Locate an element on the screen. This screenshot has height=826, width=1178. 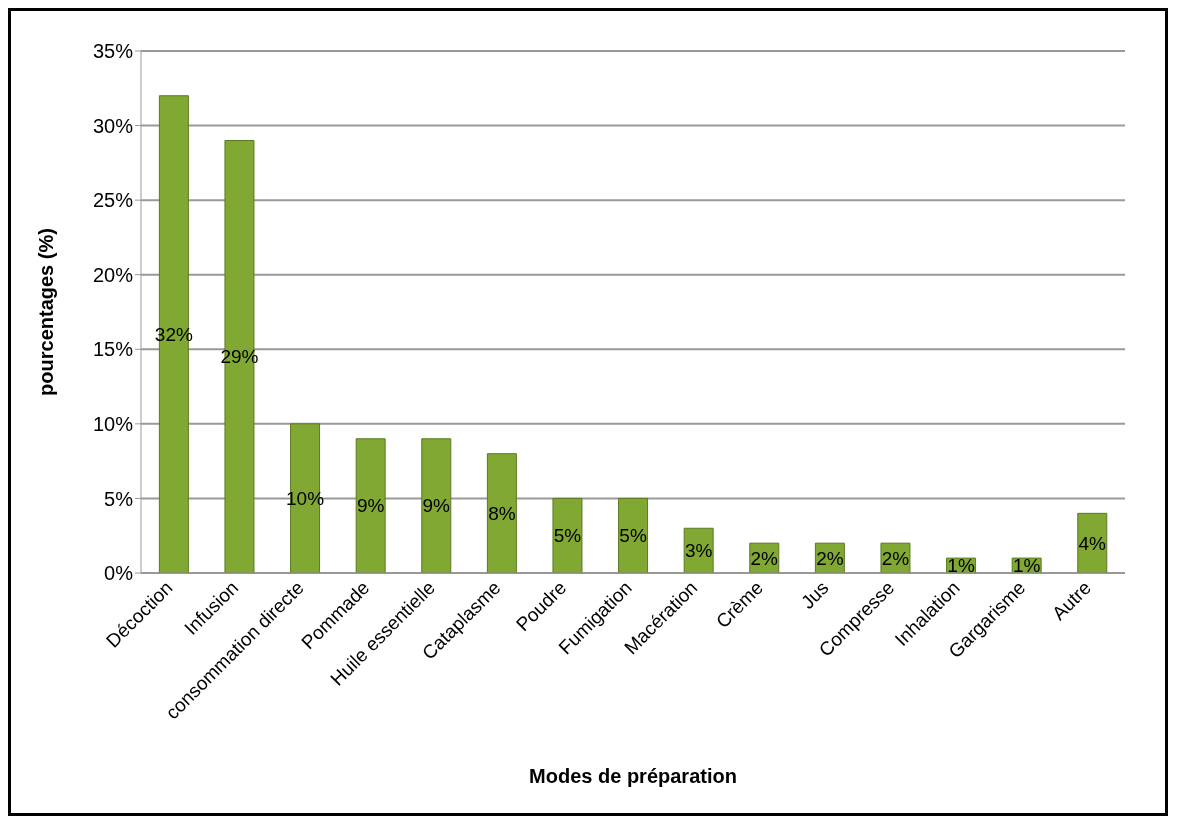
data-label: 3% is located at coordinates (698, 551).